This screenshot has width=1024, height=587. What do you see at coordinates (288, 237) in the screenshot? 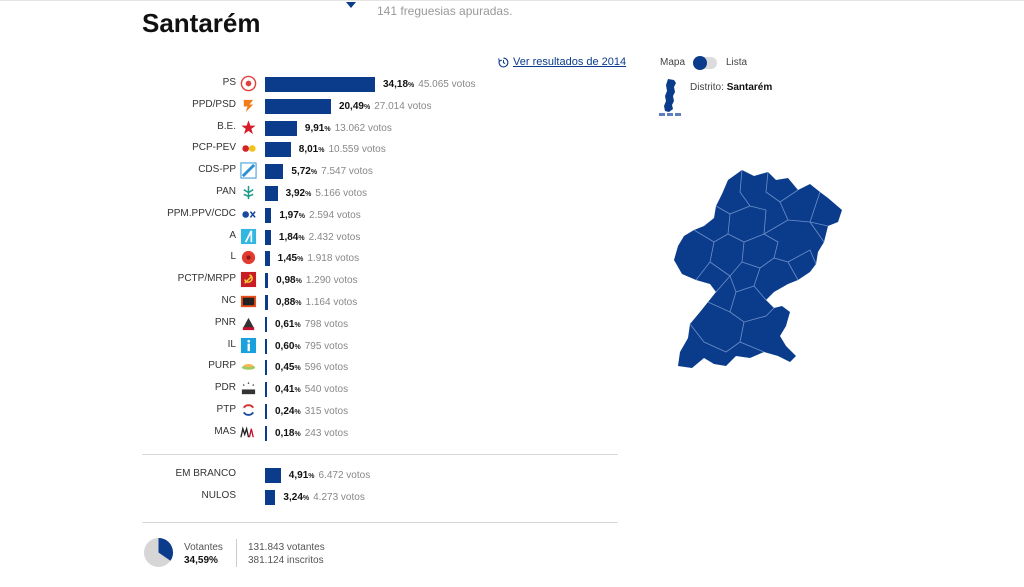
I see `result-pct: 1,84` at bounding box center [288, 237].